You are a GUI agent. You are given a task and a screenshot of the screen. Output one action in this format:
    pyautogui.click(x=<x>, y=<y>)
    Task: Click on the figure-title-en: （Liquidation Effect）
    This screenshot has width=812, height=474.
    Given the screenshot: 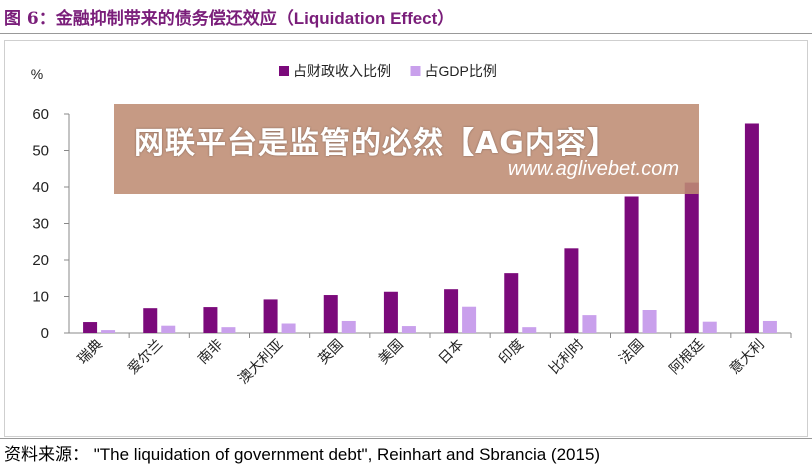 What is the action you would take?
    pyautogui.click(x=365, y=18)
    